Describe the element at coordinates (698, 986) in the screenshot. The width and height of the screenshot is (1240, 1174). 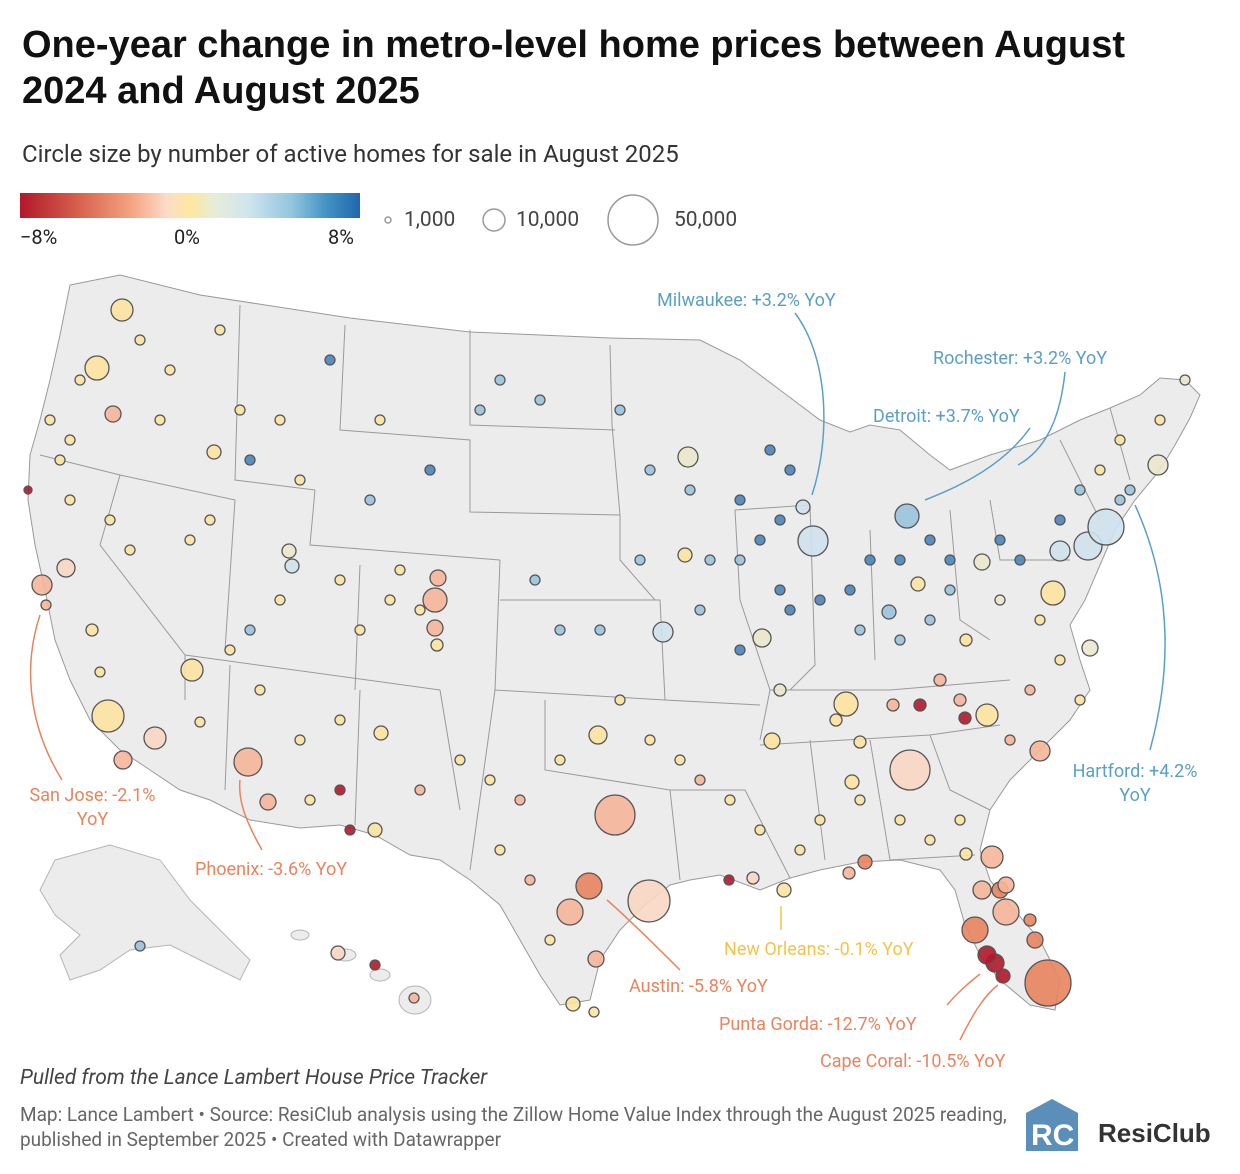
I see `annot-austin: Austin: -5.8% YoY` at that location.